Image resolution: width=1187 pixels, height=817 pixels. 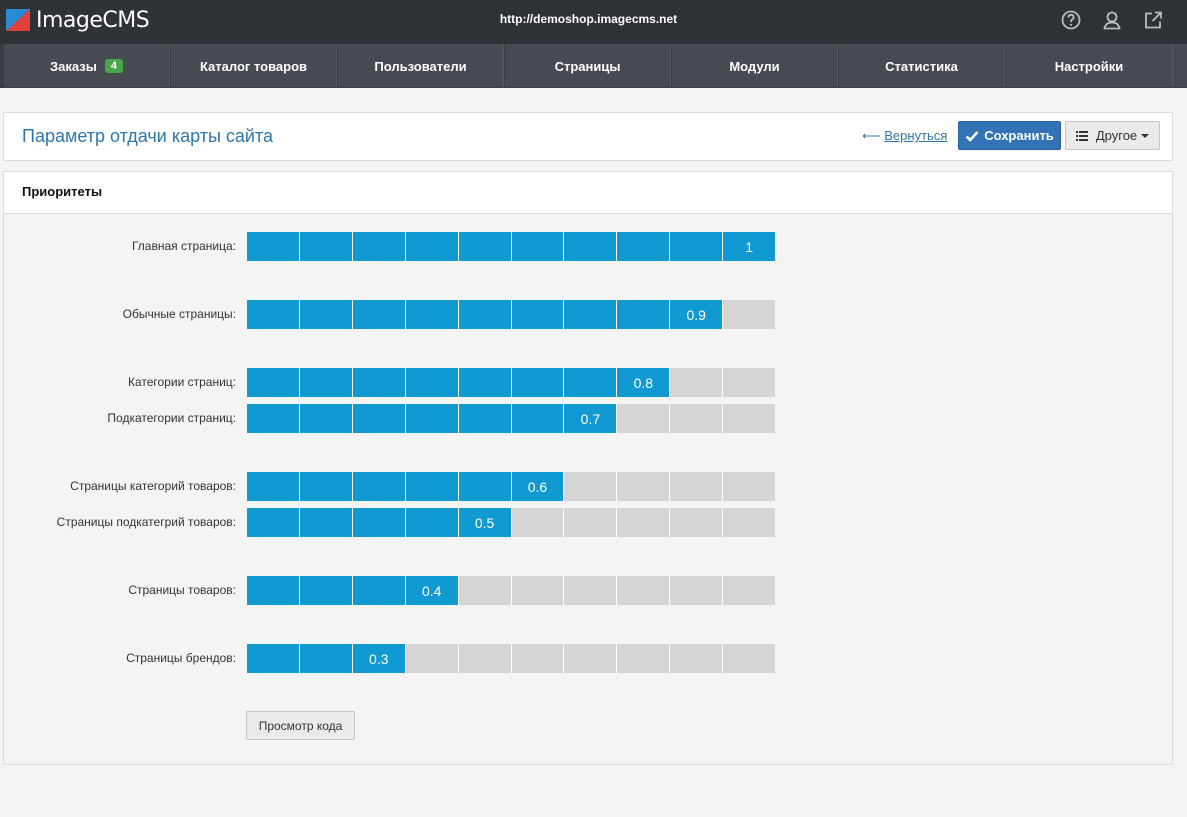 I want to click on view-code-button: Просмотр кода, so click(x=300, y=725).